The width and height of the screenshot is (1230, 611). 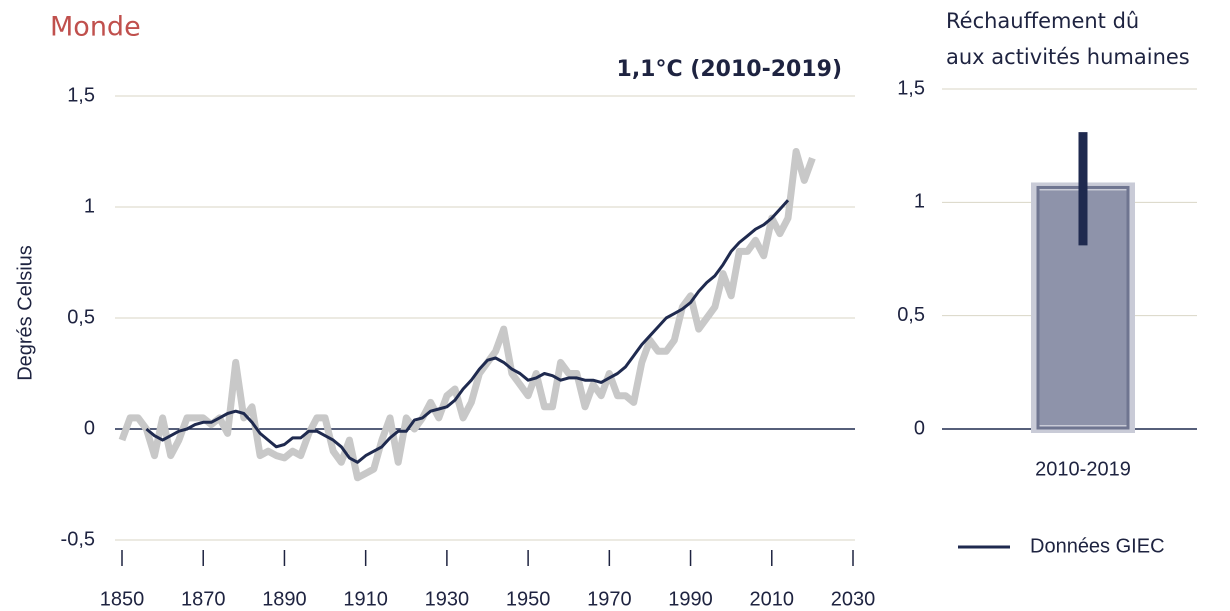 What do you see at coordinates (95, 27) in the screenshot?
I see `chart-title: Monde` at bounding box center [95, 27].